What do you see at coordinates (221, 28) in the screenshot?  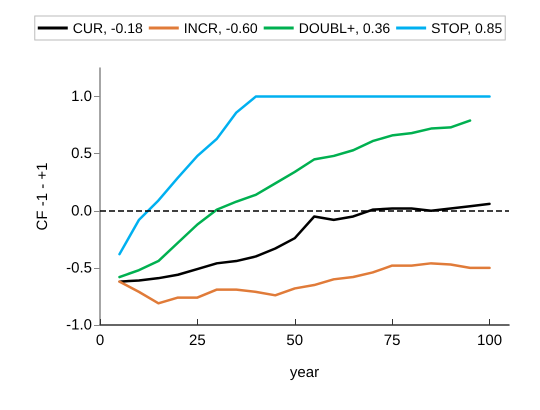 I see `legend-label: INCR, -0.60` at bounding box center [221, 28].